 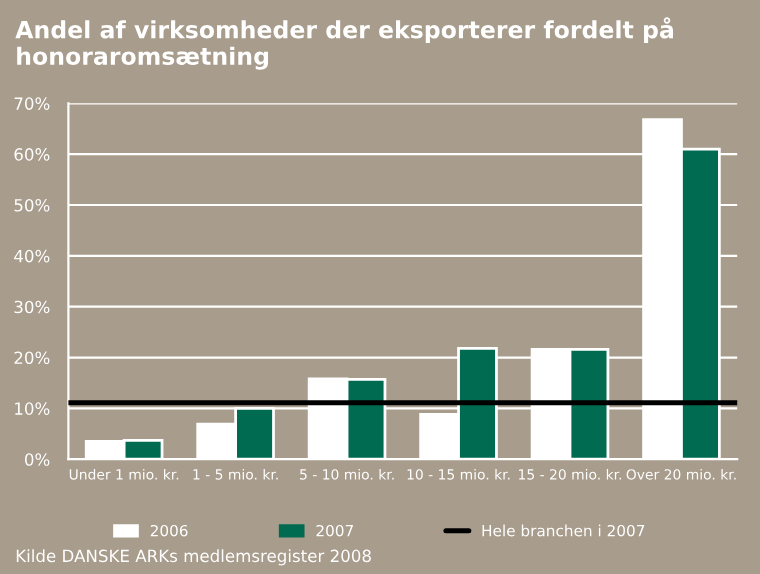 What do you see at coordinates (32, 358) in the screenshot?
I see `y-tick-label: 20%` at bounding box center [32, 358].